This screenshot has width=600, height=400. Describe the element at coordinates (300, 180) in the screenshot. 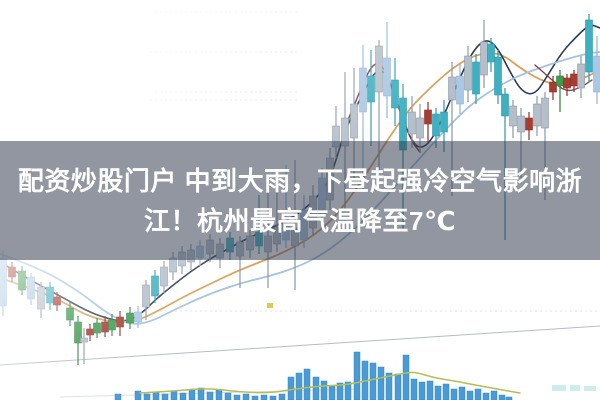

I see `headline-line-1: 配资炒股门户 中到大雨，下昼起强冷空气影响浙` at that location.